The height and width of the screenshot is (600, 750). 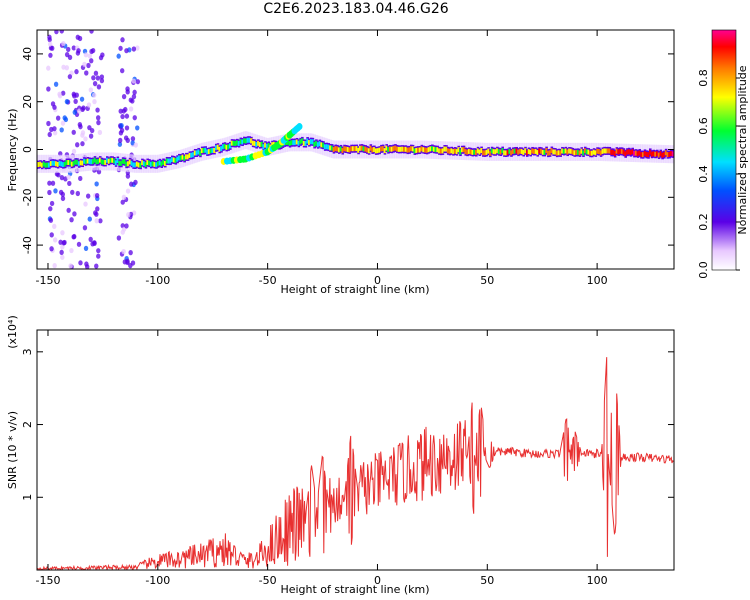 What do you see at coordinates (742, 149) in the screenshot?
I see `colorbar-label: Normalized spectral amplitude` at bounding box center [742, 149].